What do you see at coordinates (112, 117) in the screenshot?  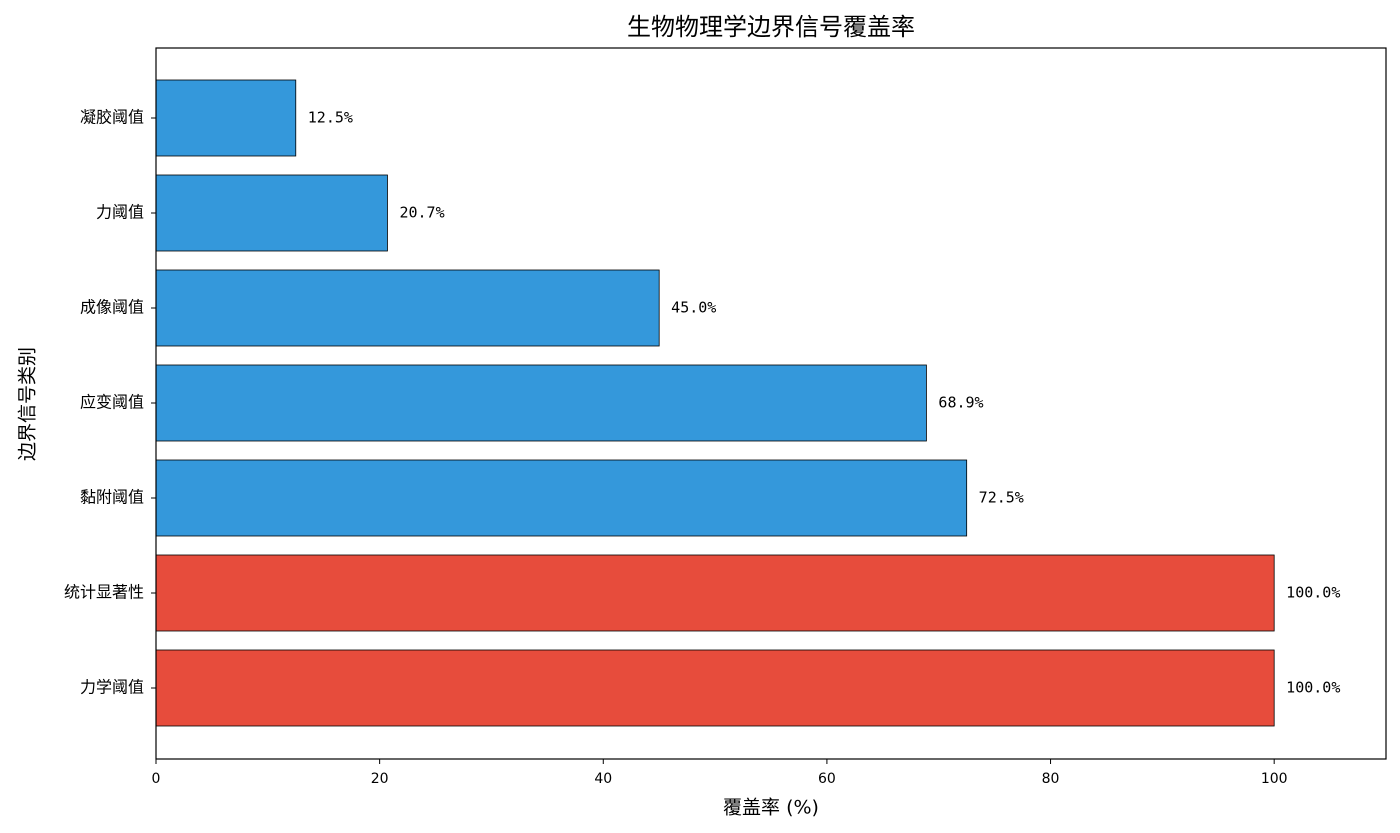 I see `y-tick-label: 凝胶阈值` at bounding box center [112, 117].